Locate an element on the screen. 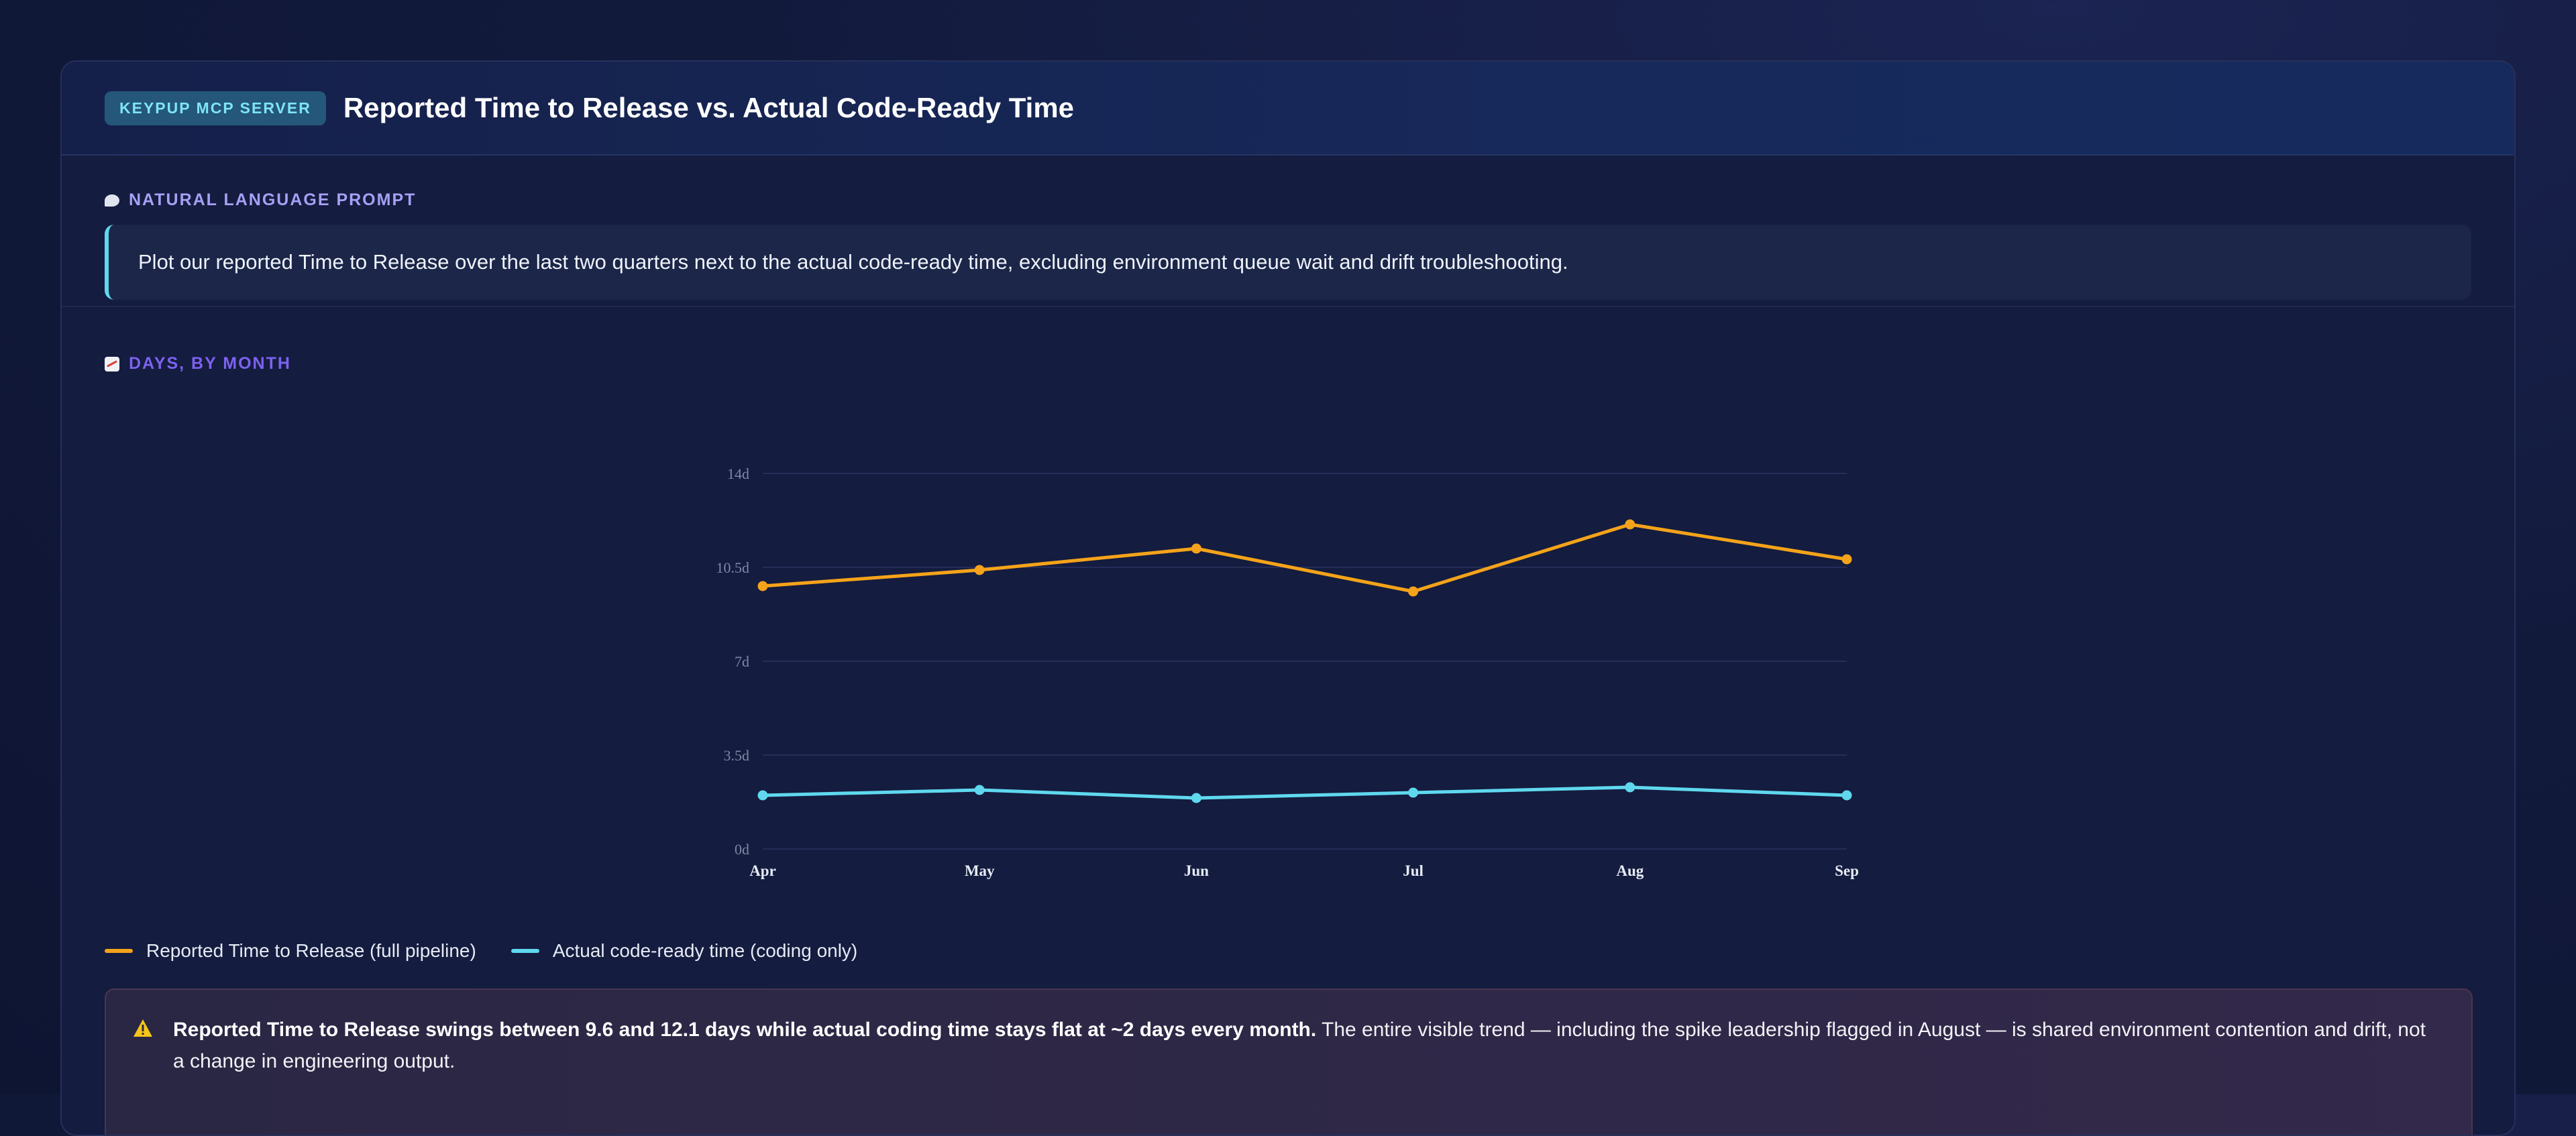 Image resolution: width=2576 pixels, height=1136 pixels. x-tick-label: Sep is located at coordinates (1847, 870).